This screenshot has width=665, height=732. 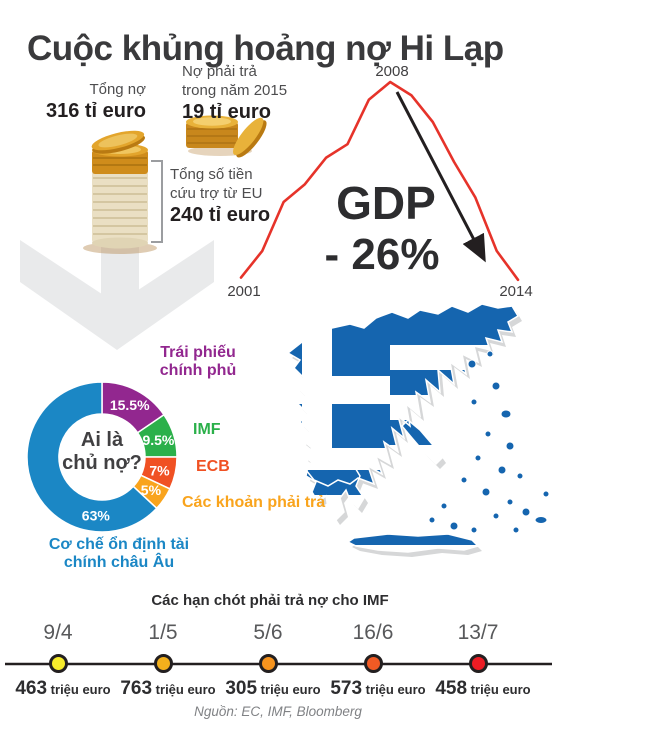 I want to click on greece-map, so click(x=418, y=430).